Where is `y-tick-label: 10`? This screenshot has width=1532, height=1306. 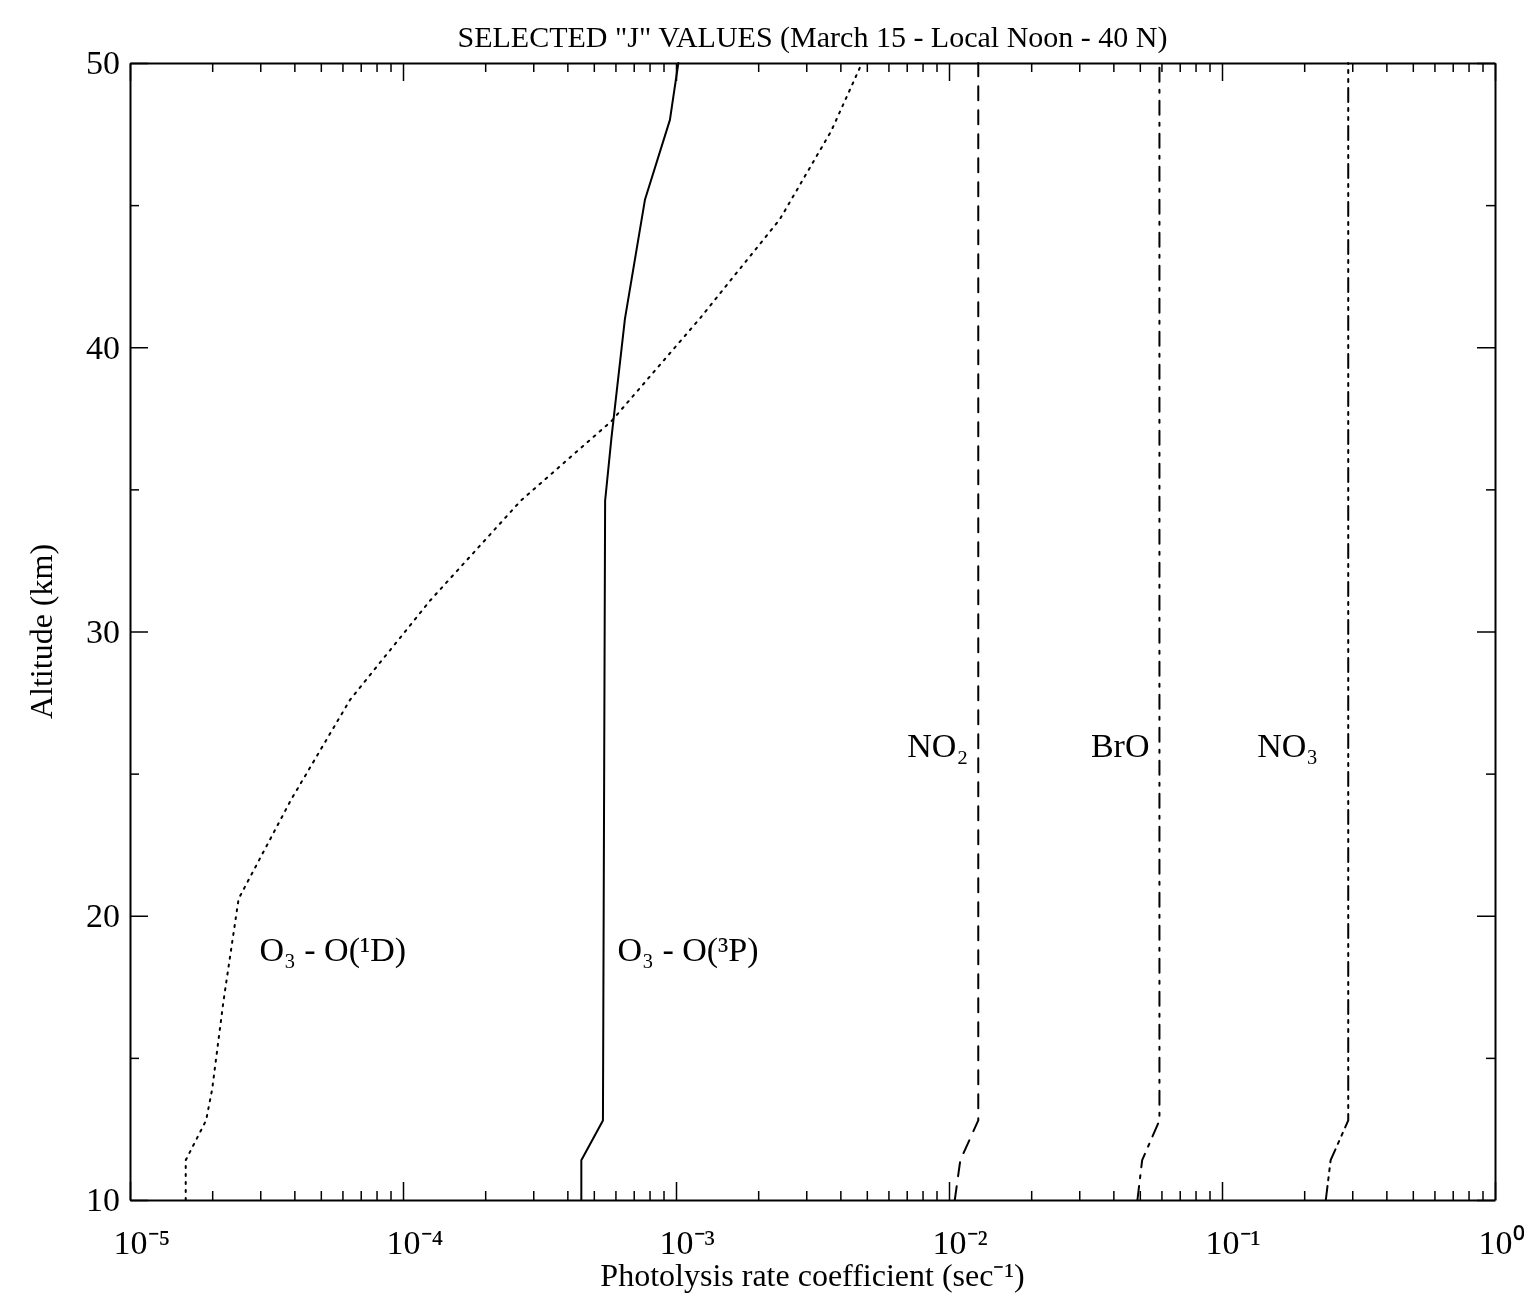
y-tick-label: 10 is located at coordinates (103, 1200).